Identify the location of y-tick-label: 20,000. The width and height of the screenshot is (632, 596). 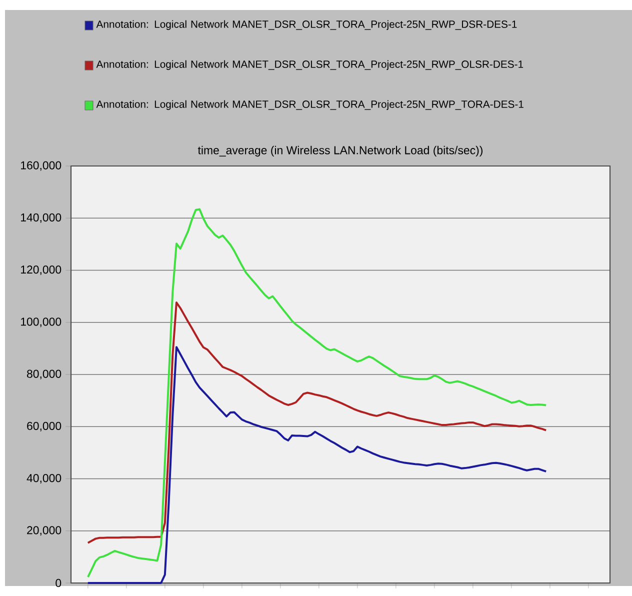
(44, 531).